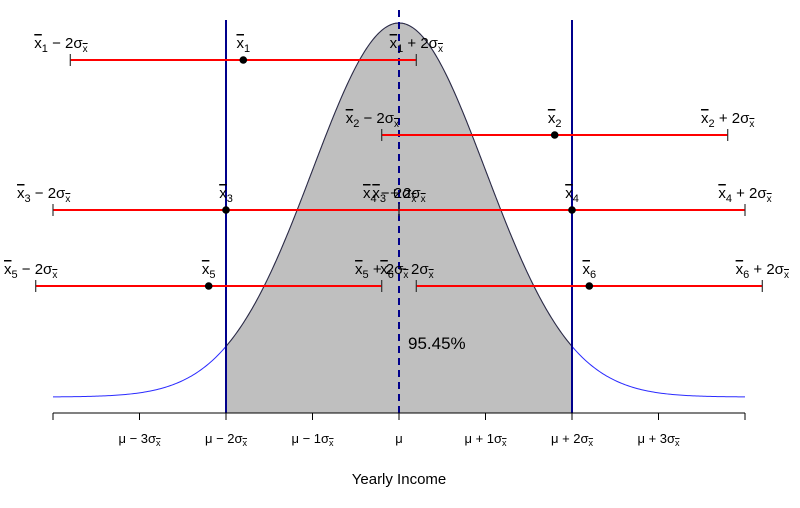 The image size is (800, 508). What do you see at coordinates (572, 210) in the screenshot?
I see `interval-4-mean-point` at bounding box center [572, 210].